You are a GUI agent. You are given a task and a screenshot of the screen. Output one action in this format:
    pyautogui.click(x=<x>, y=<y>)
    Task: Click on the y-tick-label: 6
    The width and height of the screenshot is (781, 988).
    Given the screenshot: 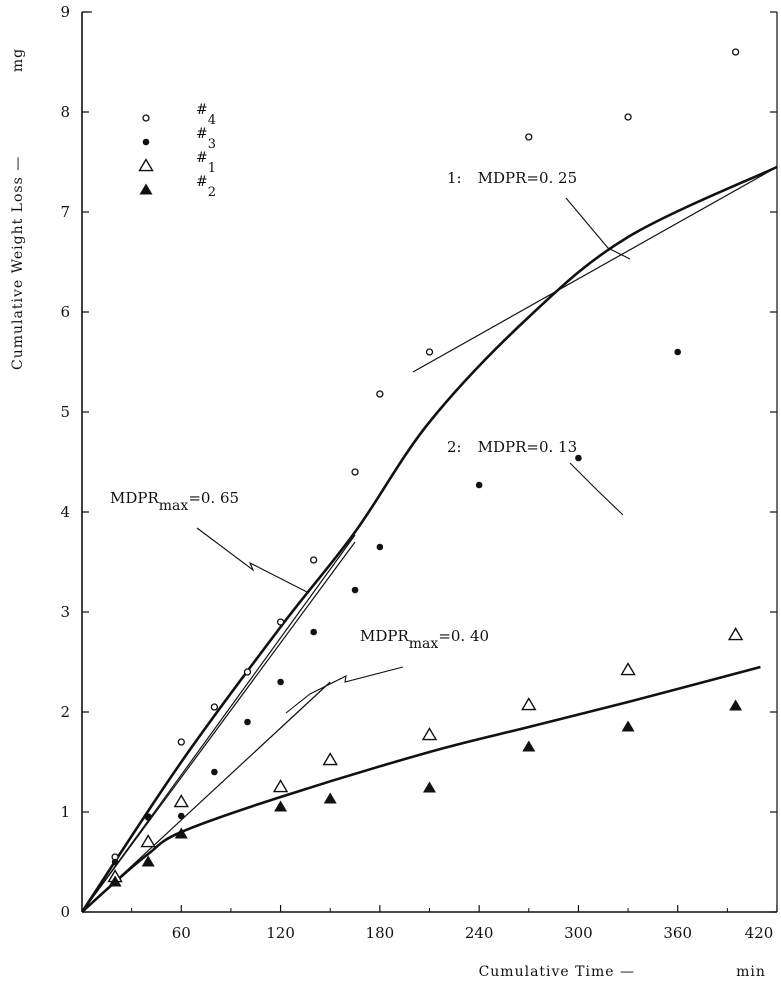 What is the action you would take?
    pyautogui.click(x=65, y=312)
    